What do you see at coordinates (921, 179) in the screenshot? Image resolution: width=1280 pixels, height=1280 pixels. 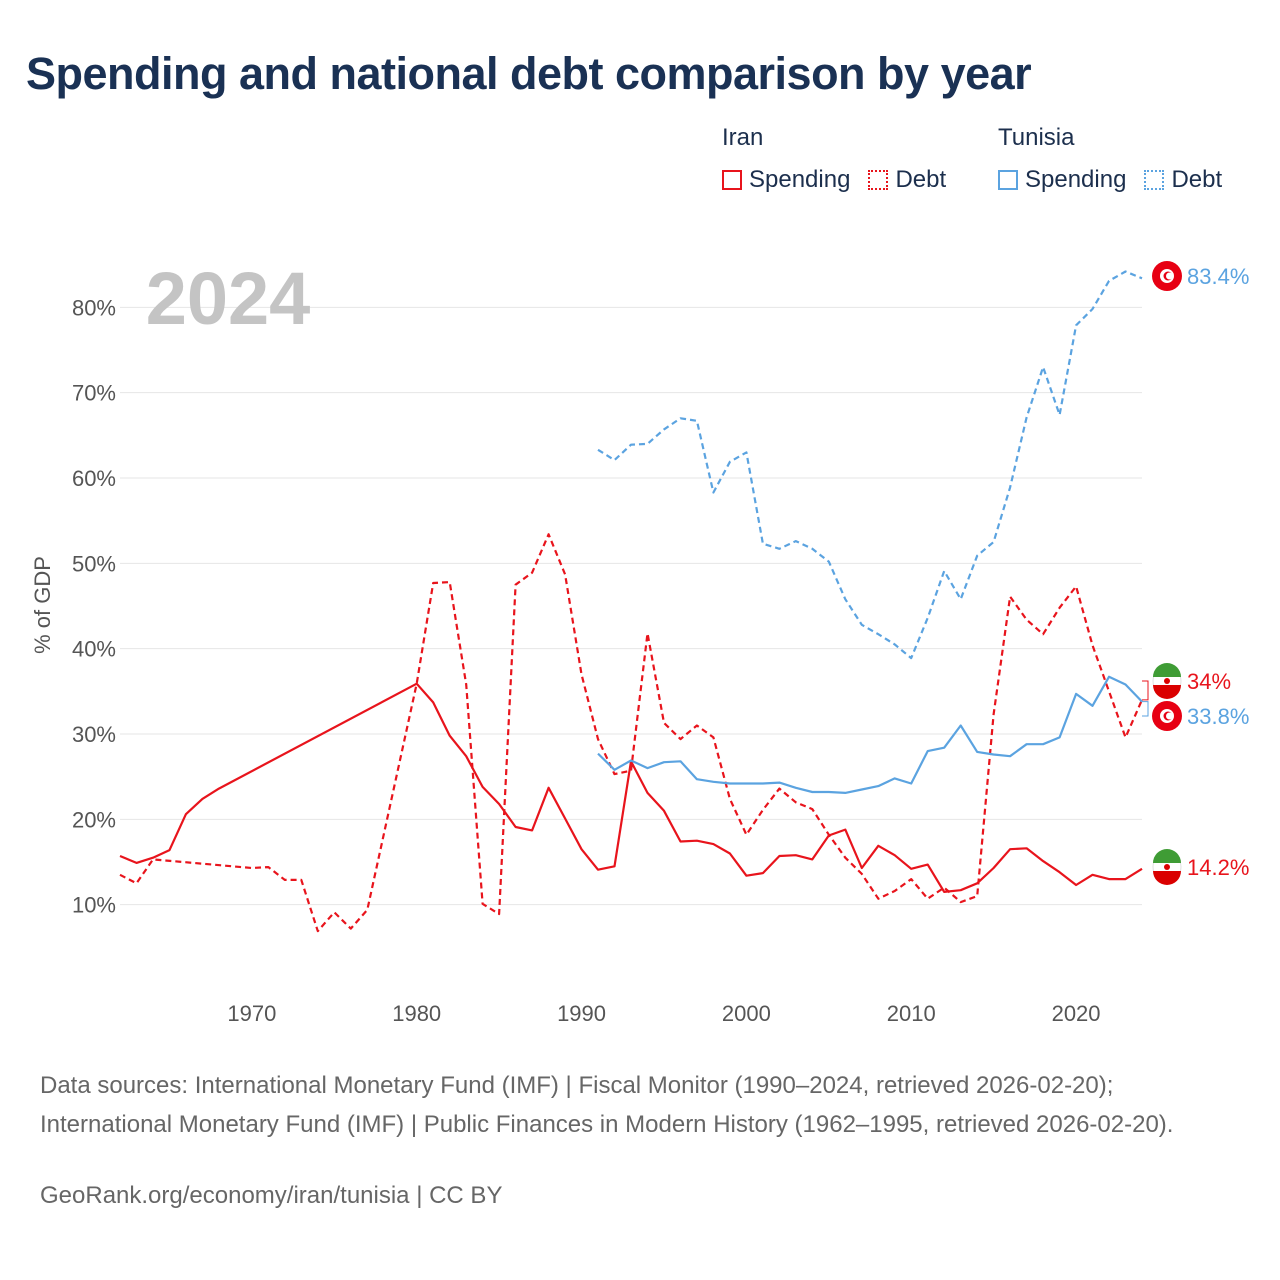 I see `legend-iran-debt-label: Debt` at bounding box center [921, 179].